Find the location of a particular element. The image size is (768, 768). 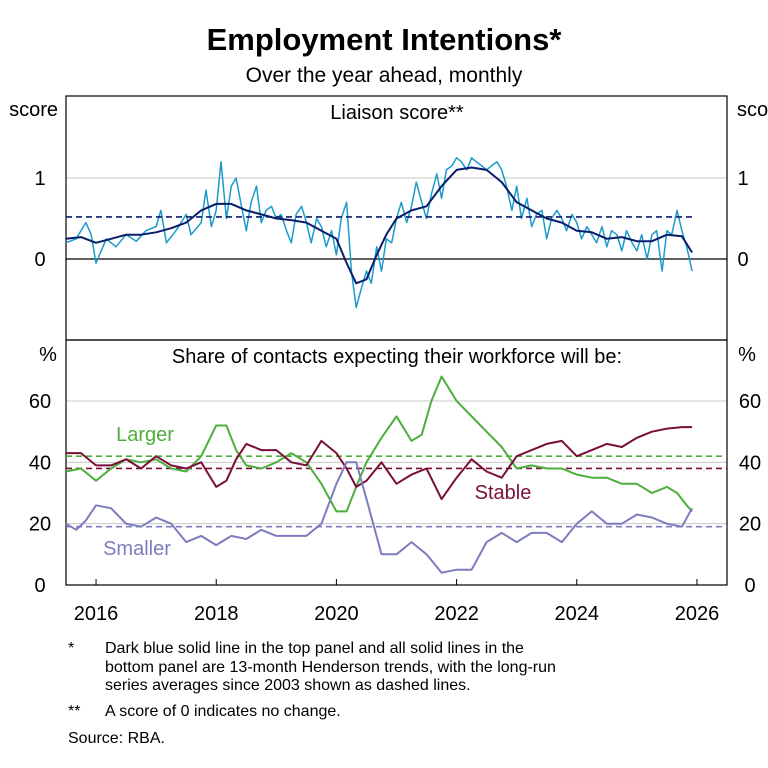

bottom-y-tick-label-right: 20 is located at coordinates (750, 525).